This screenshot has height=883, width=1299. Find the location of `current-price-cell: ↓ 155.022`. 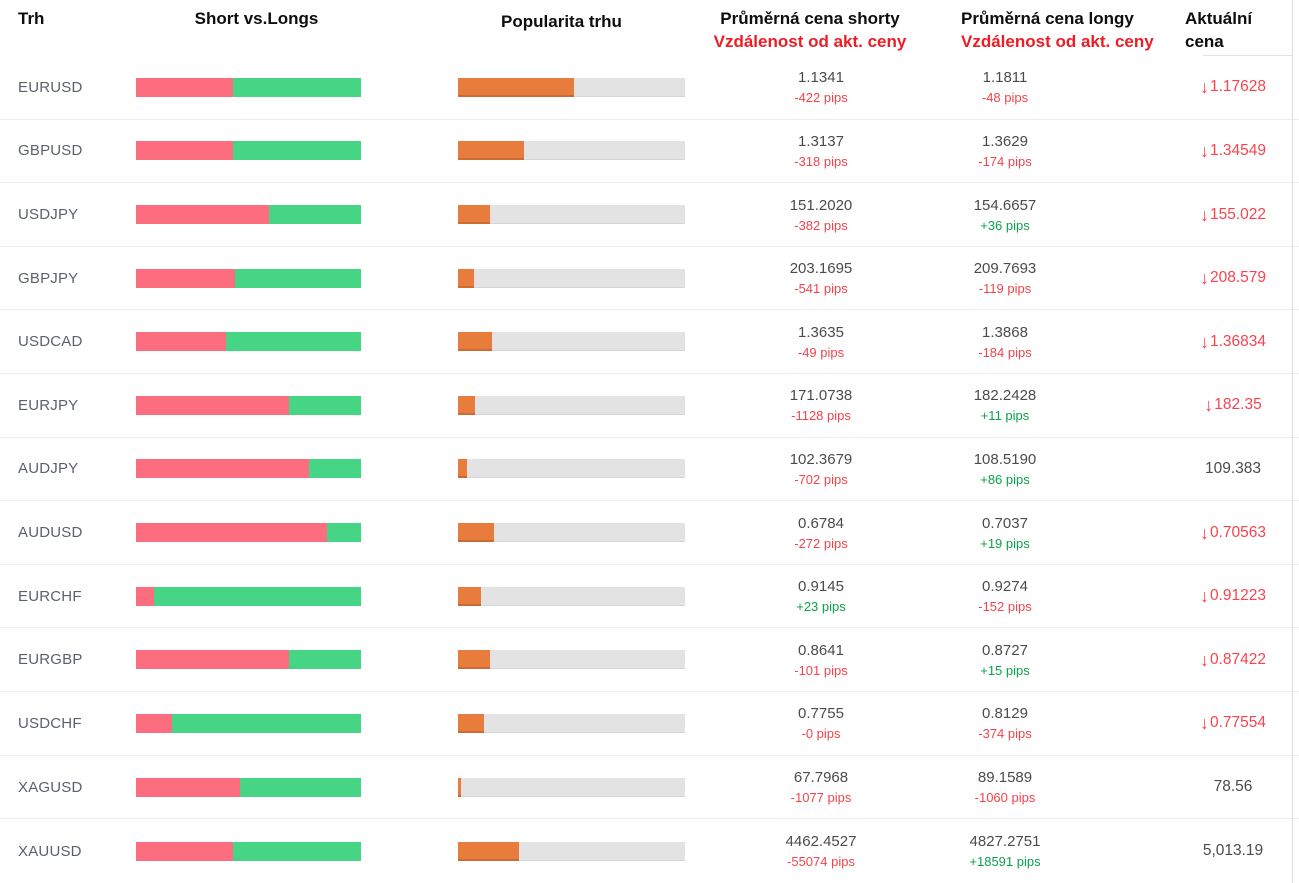

current-price-cell: ↓ 155.022 is located at coordinates (1194, 215).